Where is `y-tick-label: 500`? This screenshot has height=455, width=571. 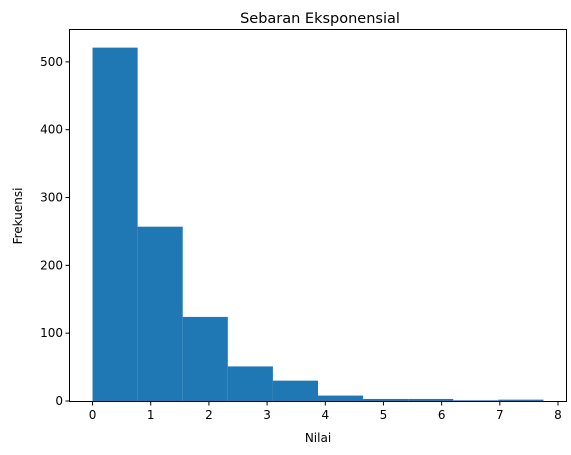
y-tick-label: 500 is located at coordinates (51, 62).